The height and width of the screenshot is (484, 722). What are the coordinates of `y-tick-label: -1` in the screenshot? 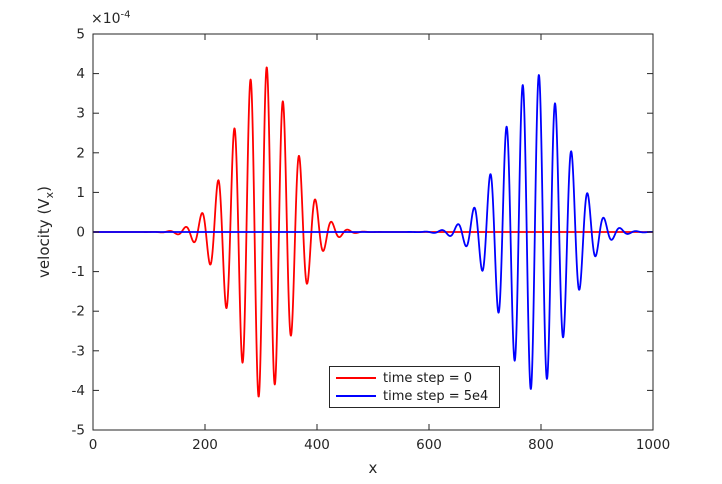 It's located at (78, 272).